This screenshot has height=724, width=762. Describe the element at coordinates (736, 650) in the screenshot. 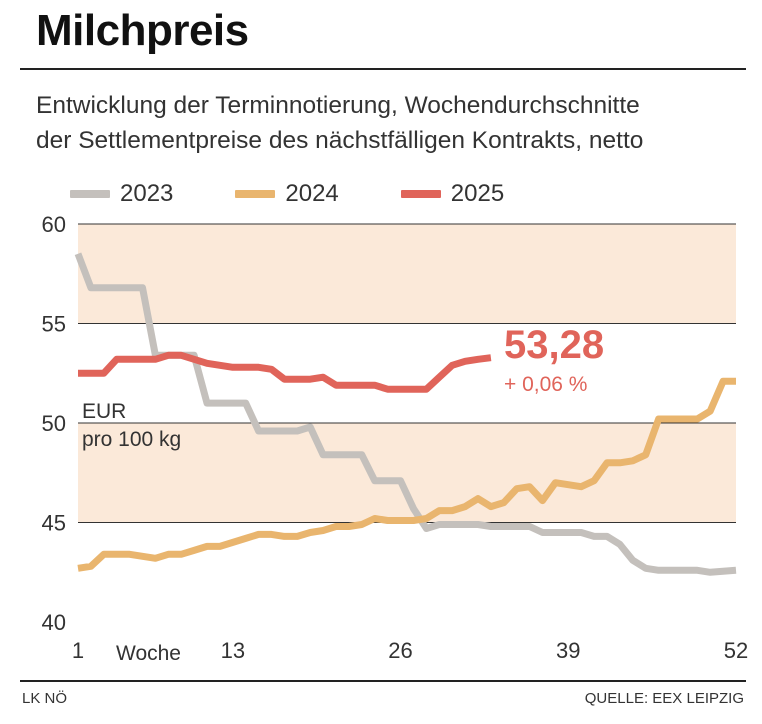

I see `x-tick-label-52: 52` at that location.